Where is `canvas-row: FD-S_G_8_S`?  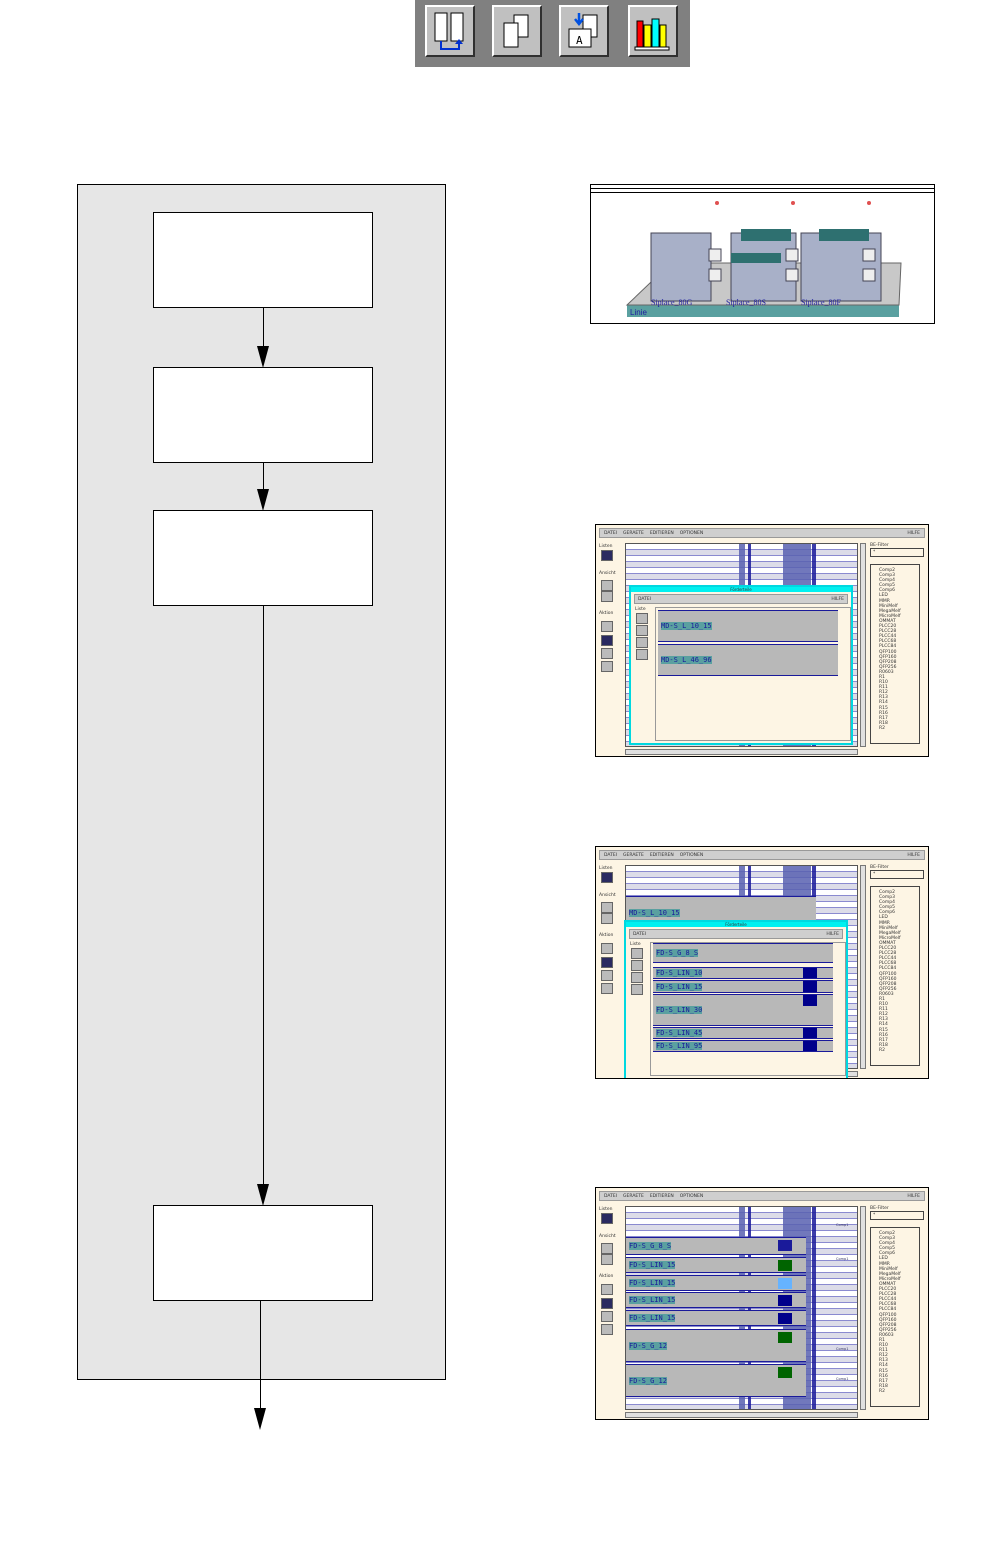 canvas-row: FD-S_G_8_S is located at coordinates (716, 1246).